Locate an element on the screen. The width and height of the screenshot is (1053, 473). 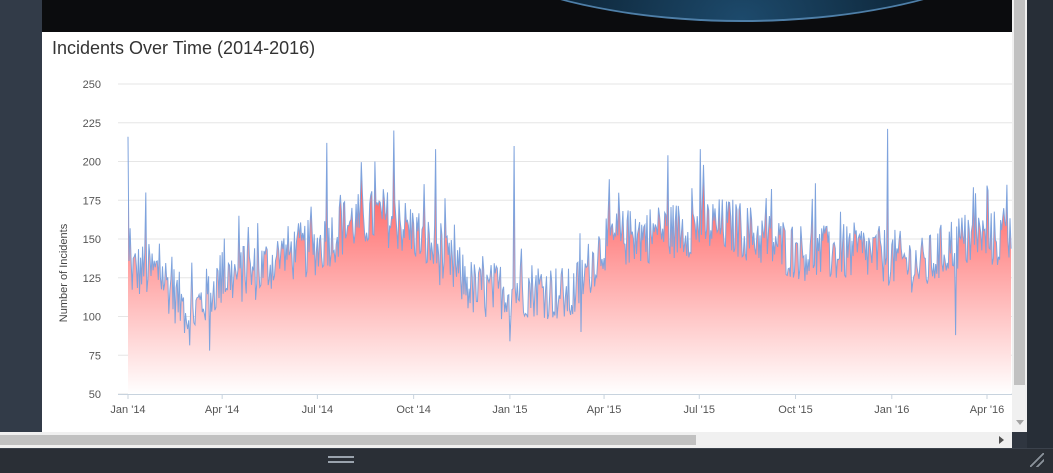
vertical-scrollbar is located at coordinates (1019, 216).